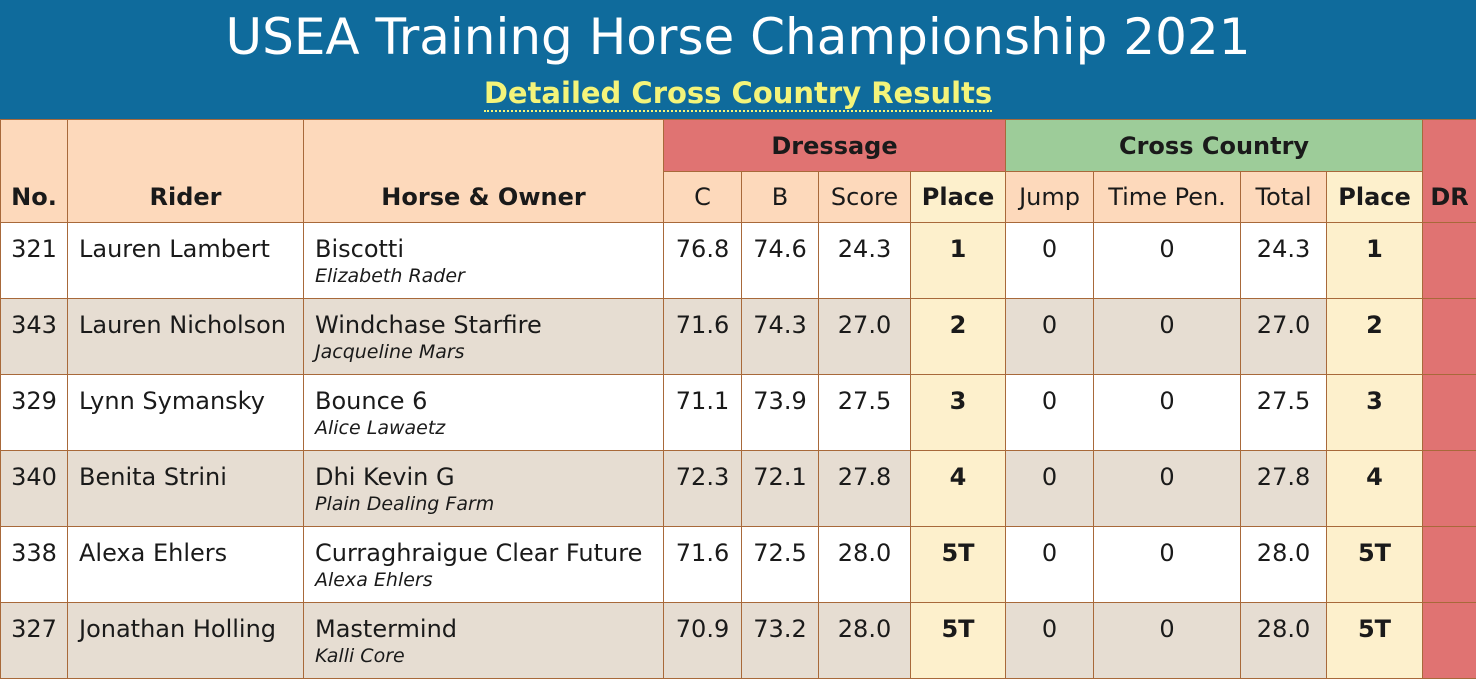 The height and width of the screenshot is (679, 1476). I want to click on page-subtitle: Detailed Cross Country Results, so click(738, 93).